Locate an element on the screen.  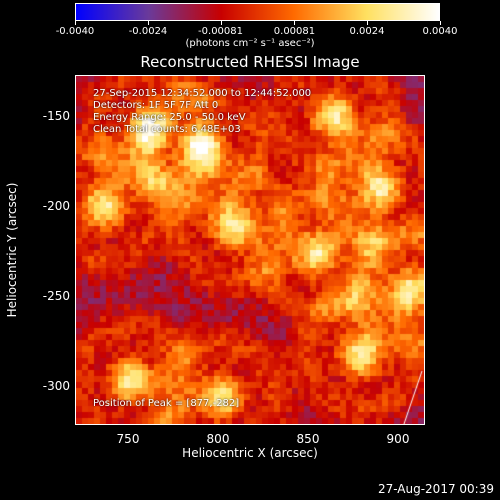
colorbar-tick-label: -0.00081 is located at coordinates (221, 31).